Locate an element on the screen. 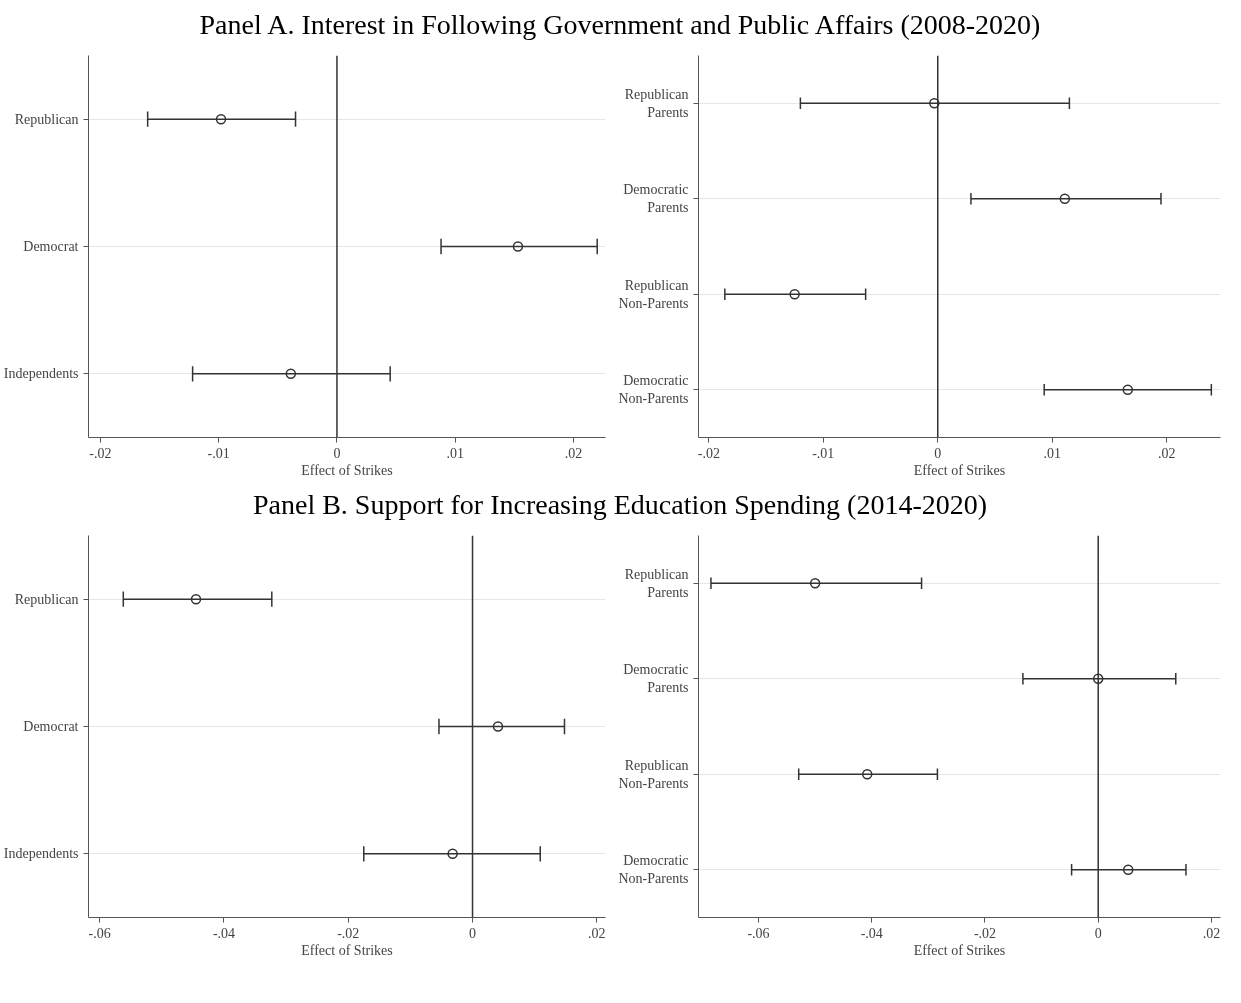 Image resolution: width=1241 pixels, height=1003 pixels. chart-title: Panel B. Support for Increasing Education Spending (2014-2020) is located at coordinates (620, 505).